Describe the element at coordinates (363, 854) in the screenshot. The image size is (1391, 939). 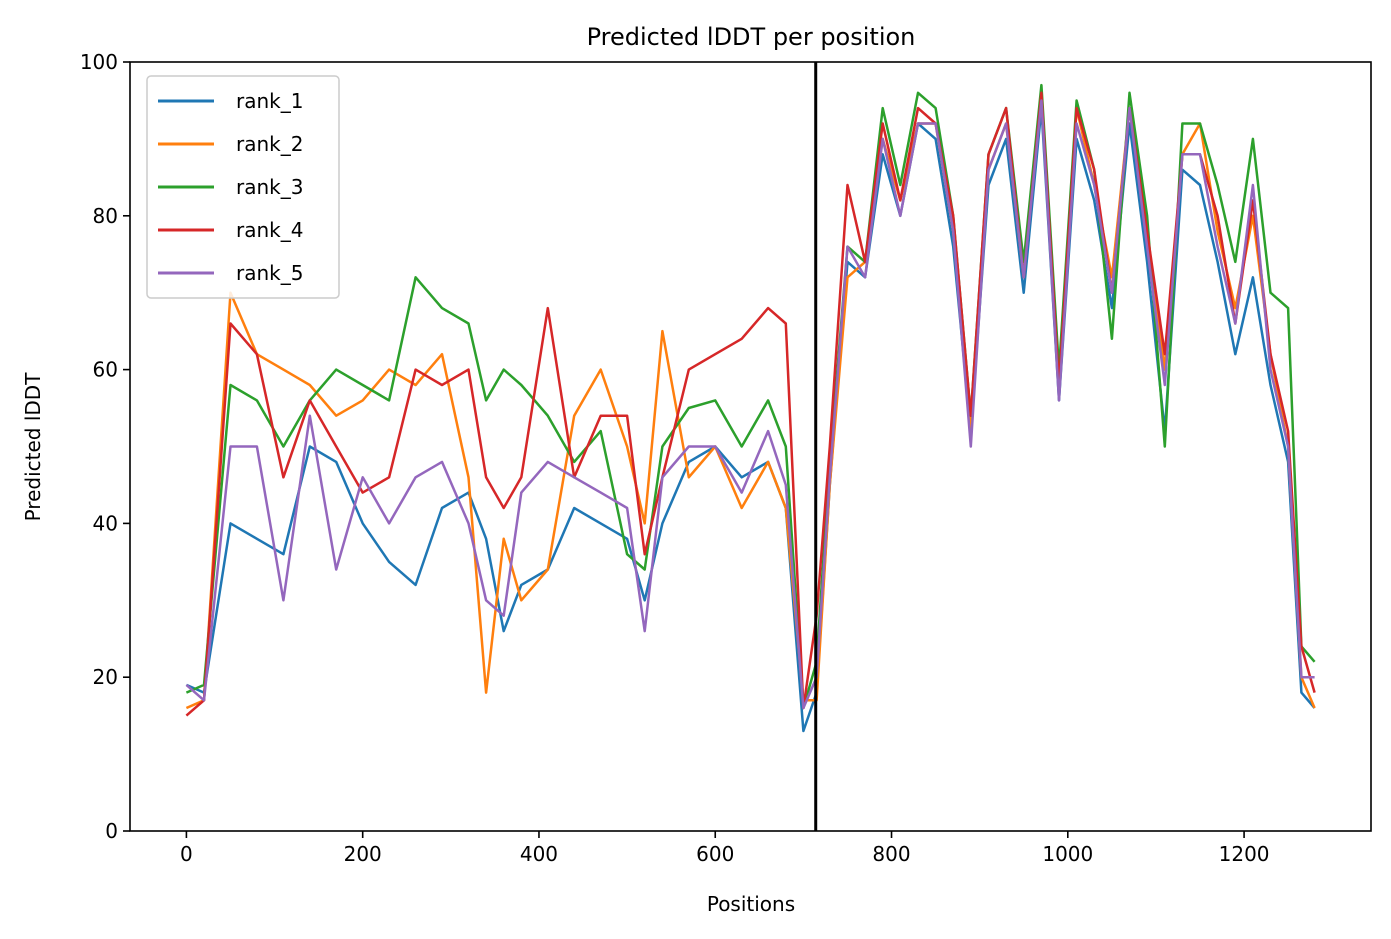
I see `x-tick-label: 200` at that location.